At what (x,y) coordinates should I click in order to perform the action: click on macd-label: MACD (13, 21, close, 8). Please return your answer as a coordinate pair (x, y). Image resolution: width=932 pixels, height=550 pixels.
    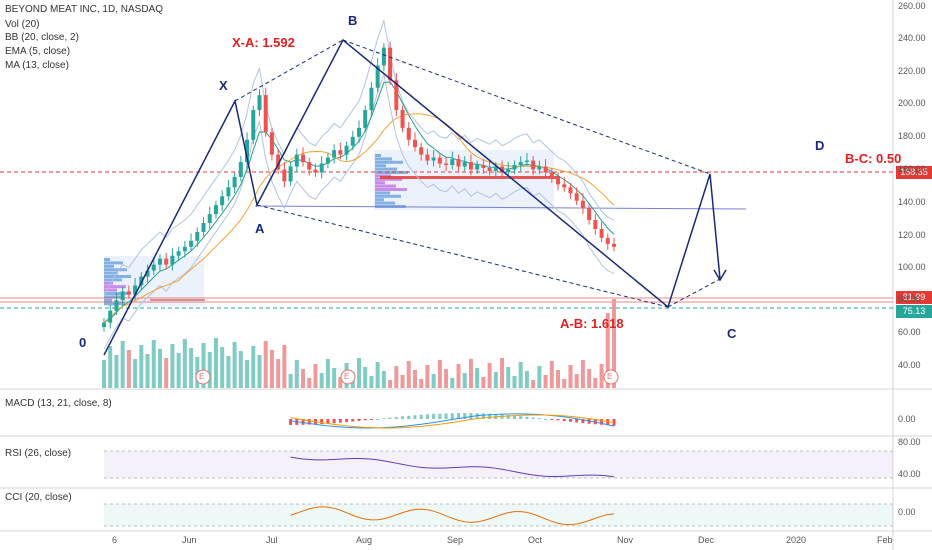
    Looking at the image, I should click on (58, 403).